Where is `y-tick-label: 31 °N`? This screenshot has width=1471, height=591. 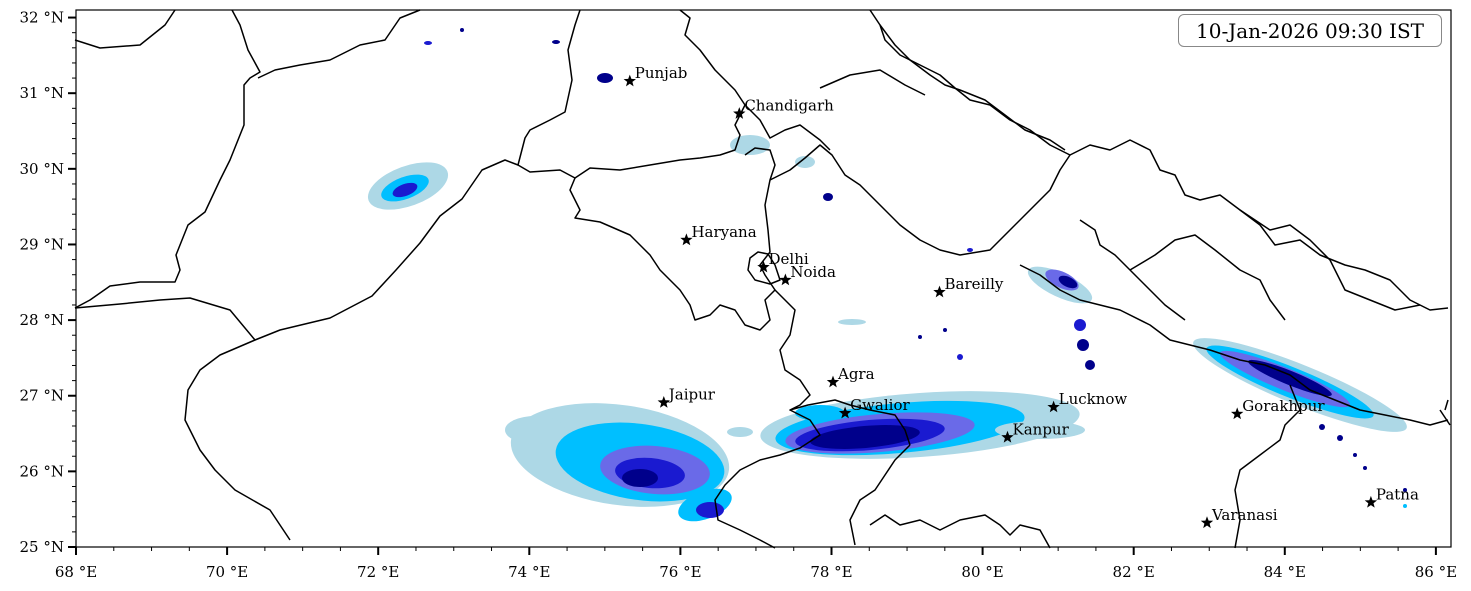 y-tick-label: 31 °N is located at coordinates (42, 93).